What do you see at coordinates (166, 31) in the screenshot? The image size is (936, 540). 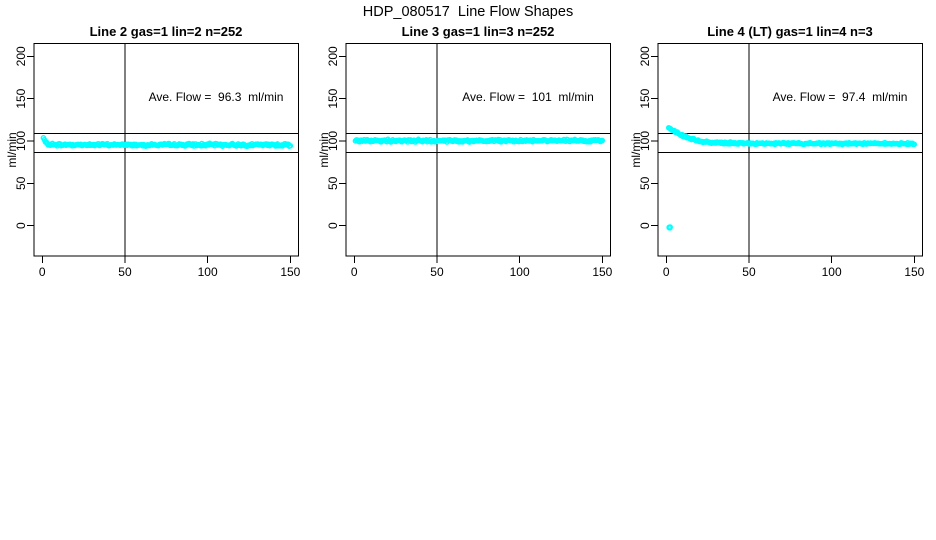 I see `panel-1-title: Line 2 gas=1 lin=2 n=252` at bounding box center [166, 31].